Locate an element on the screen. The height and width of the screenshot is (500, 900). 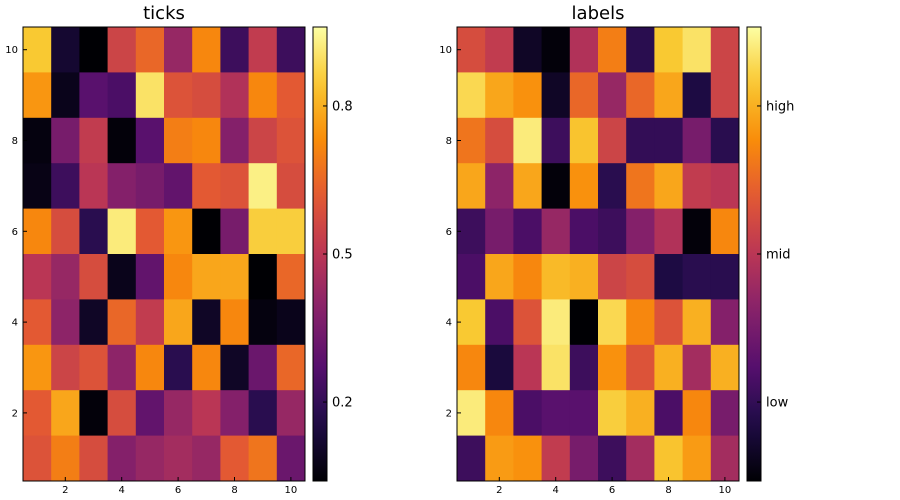
y-tick-label: 2 is located at coordinates (15, 413).